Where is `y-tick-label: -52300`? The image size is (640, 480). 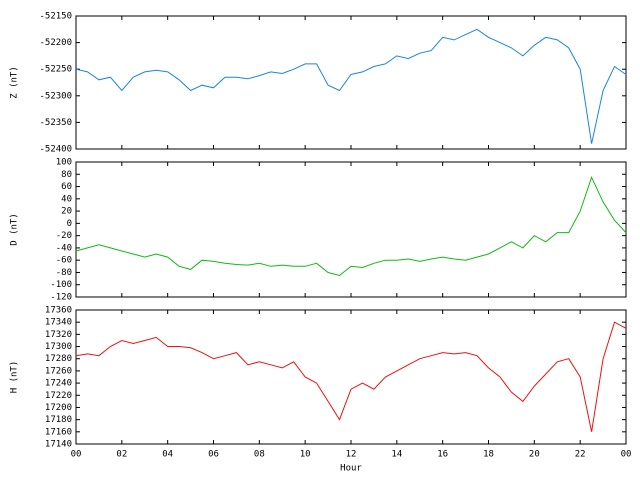
y-tick-label: -52300 is located at coordinates (55, 96).